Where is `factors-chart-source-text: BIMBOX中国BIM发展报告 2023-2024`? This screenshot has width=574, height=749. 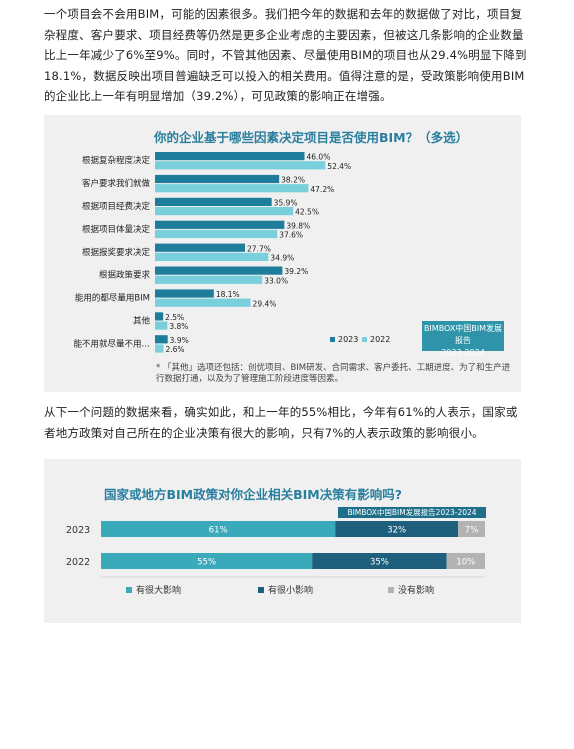
factors-chart-source-text: BIMBOX中国BIM发展报告 2023-2024 is located at coordinates (463, 340).